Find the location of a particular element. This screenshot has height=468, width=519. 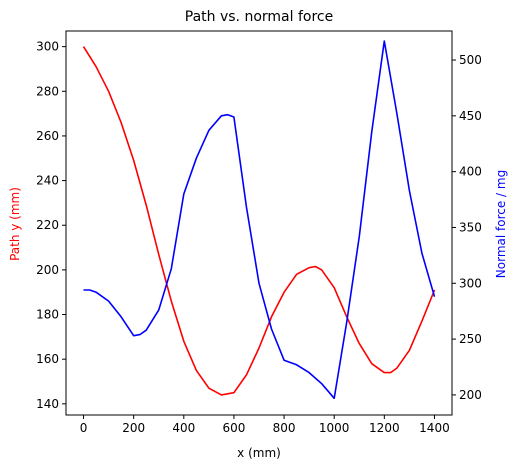

right-y-tick-label: 450 is located at coordinates (470, 116).